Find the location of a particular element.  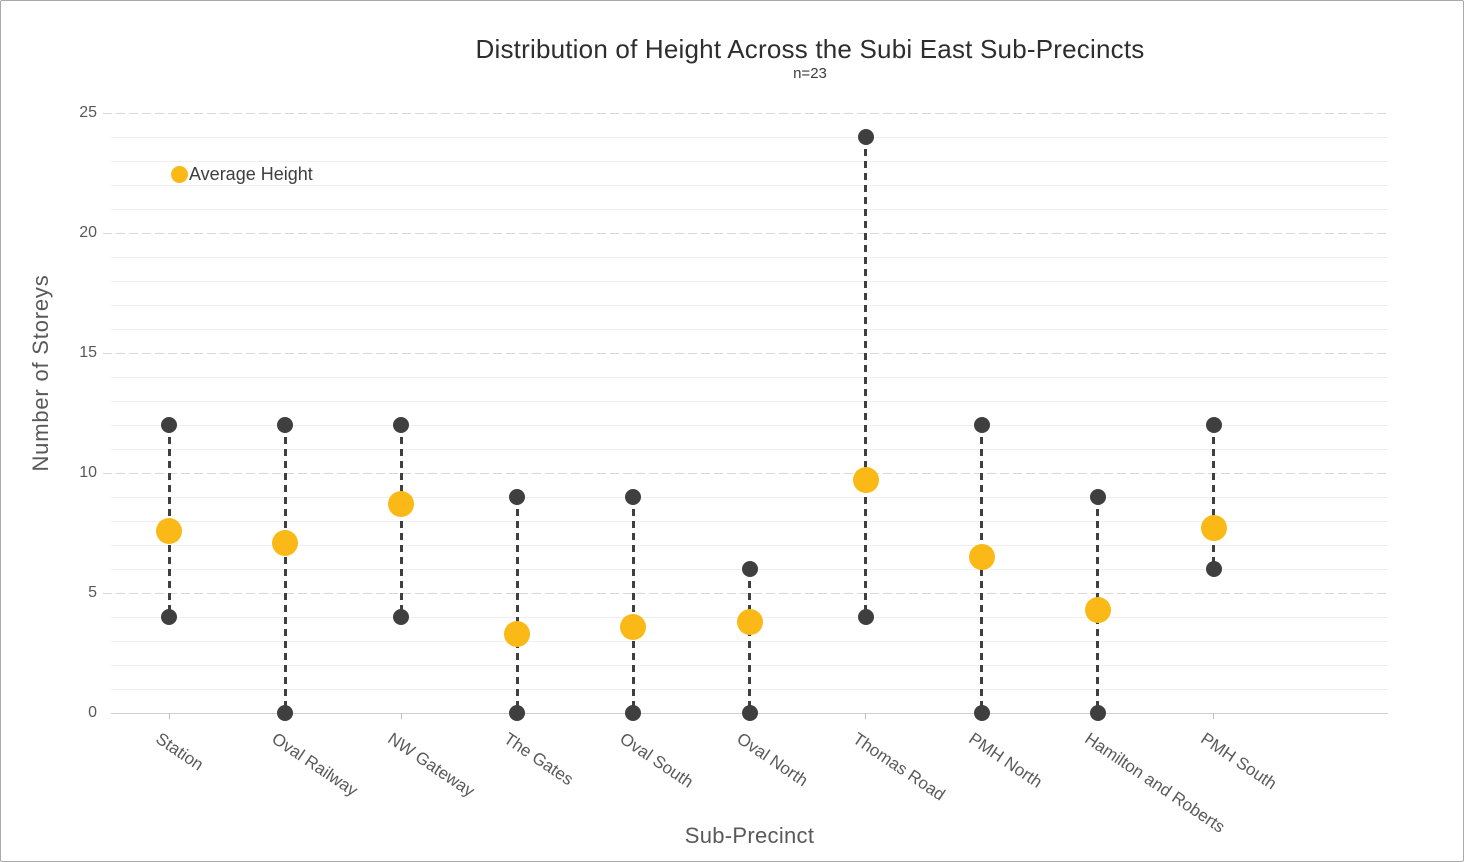

x-category-label-text: Oval North is located at coordinates (771, 760).